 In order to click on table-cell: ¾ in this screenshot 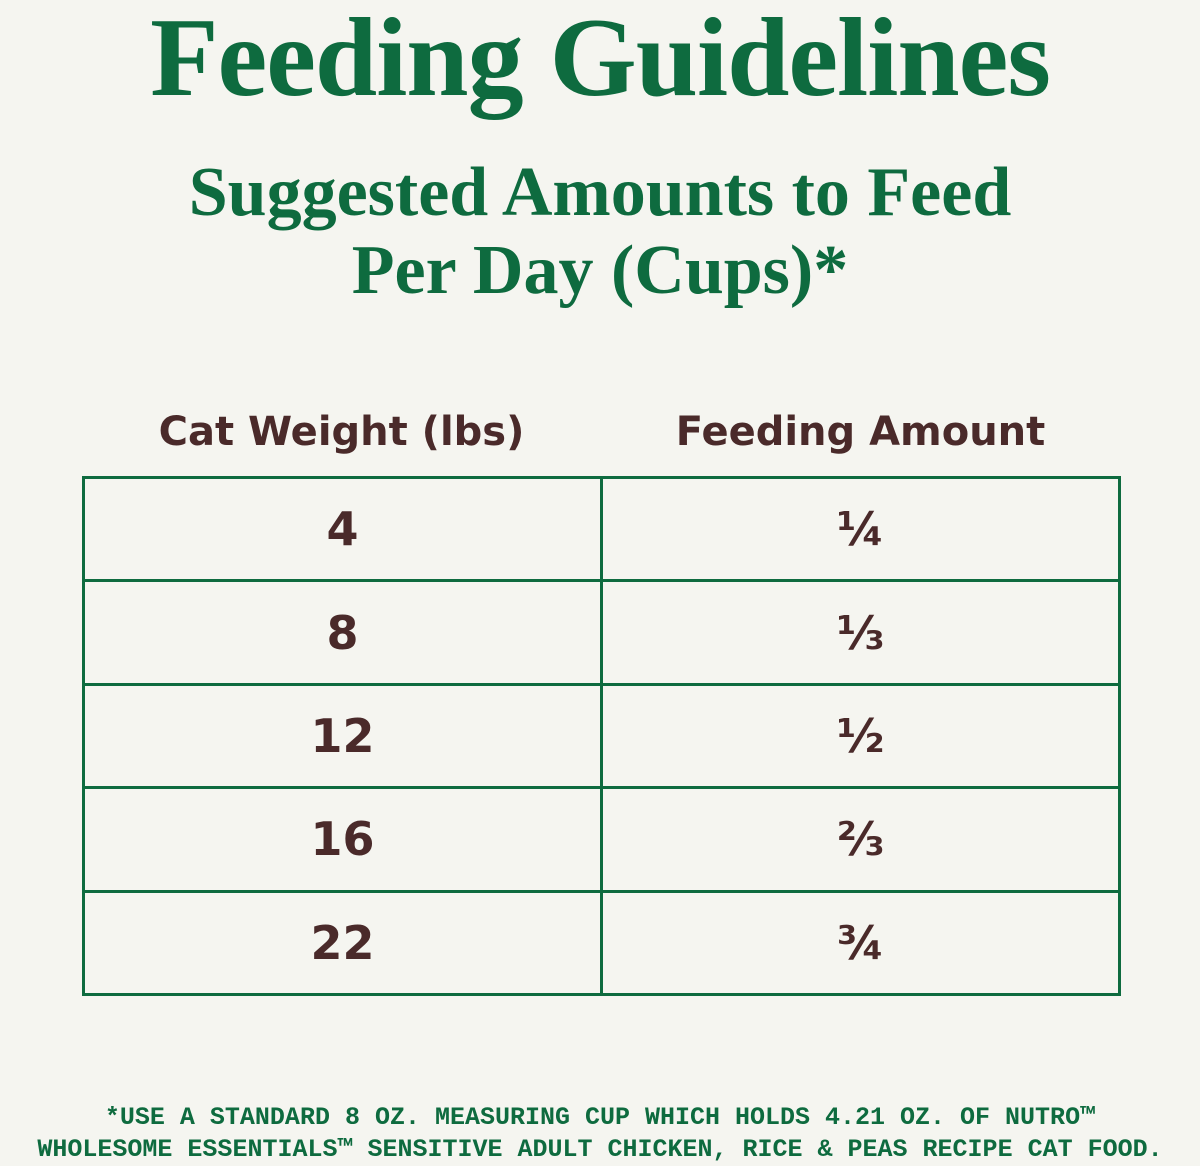, I will do `click(860, 943)`.